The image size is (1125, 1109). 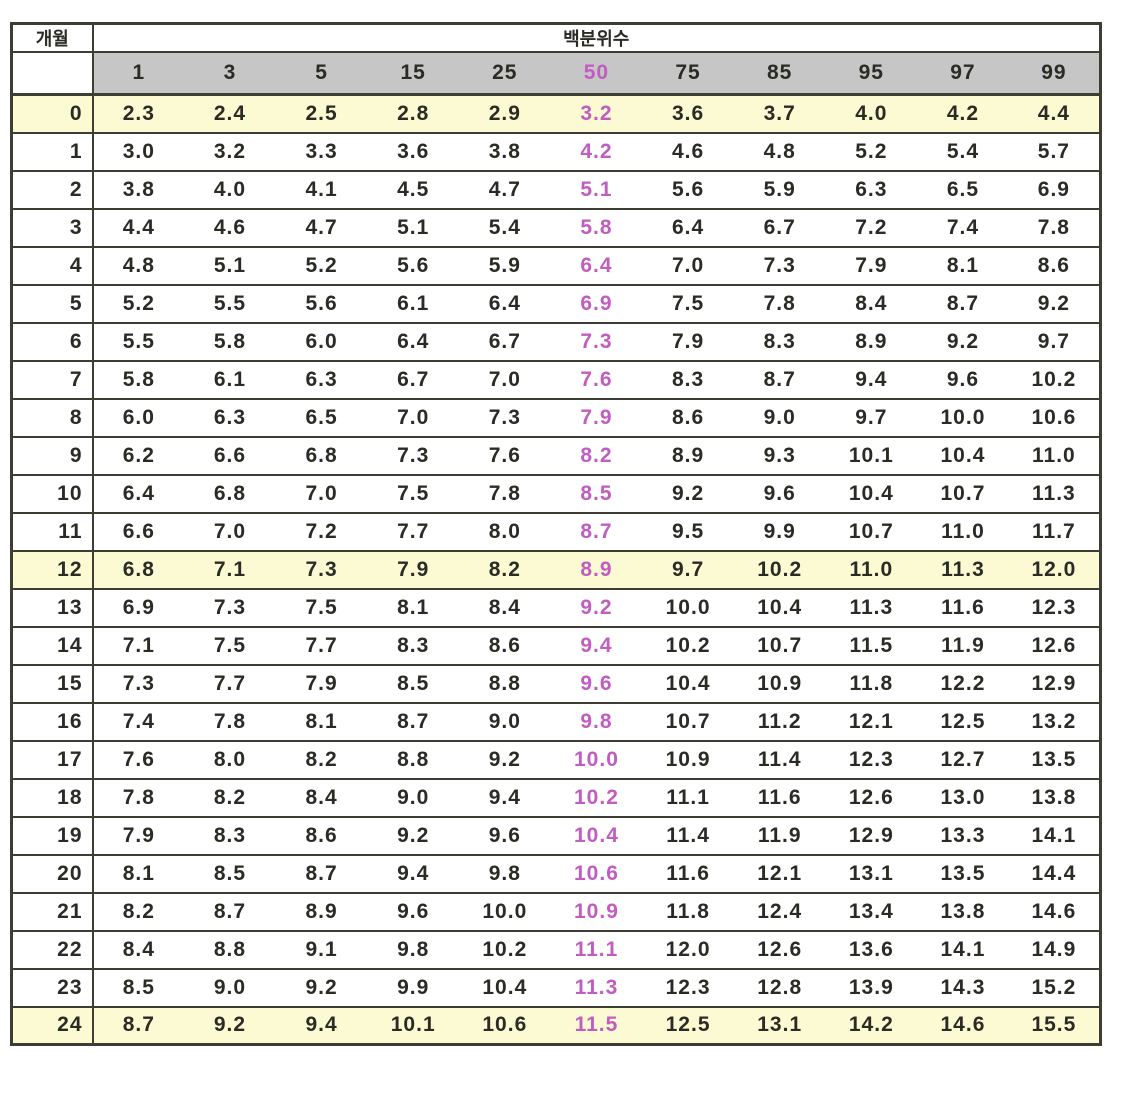 What do you see at coordinates (779, 949) in the screenshot?
I see `value-cell: 12.6` at bounding box center [779, 949].